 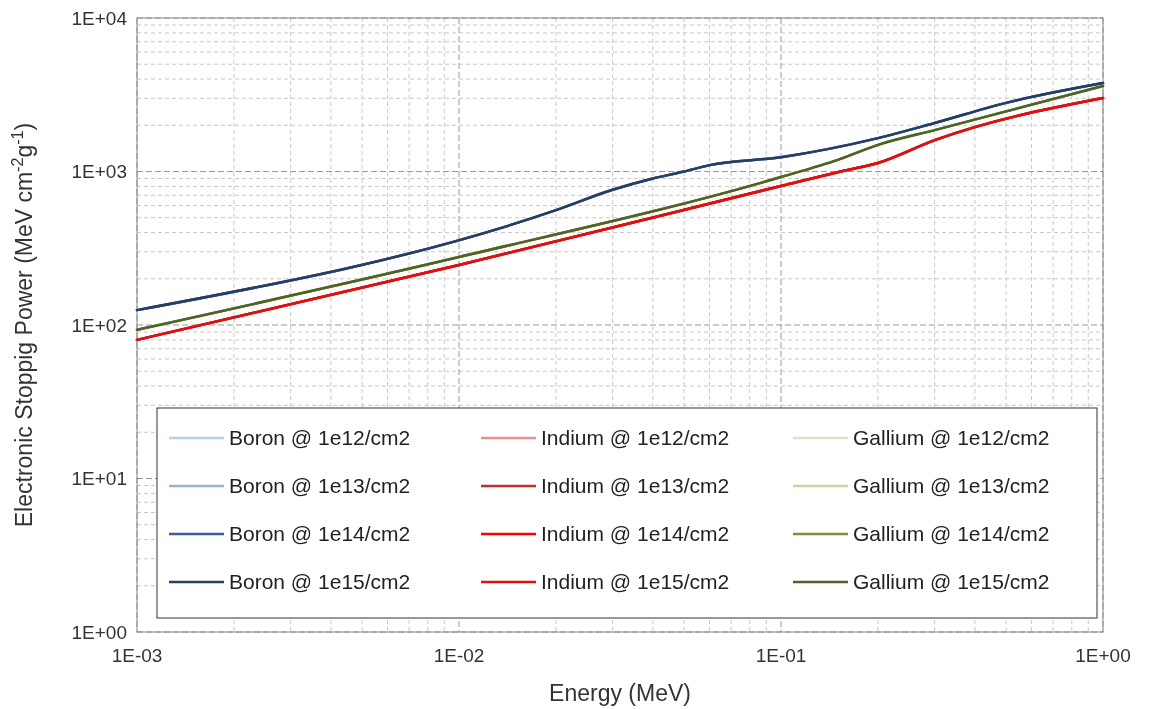 What do you see at coordinates (1103, 655) in the screenshot?
I see `x-tick-label: 1E+00` at bounding box center [1103, 655].